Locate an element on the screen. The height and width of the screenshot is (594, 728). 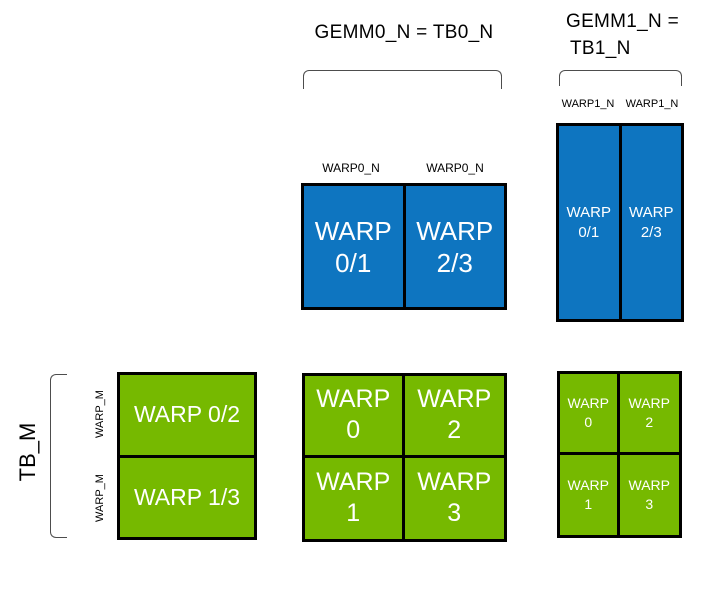
gemm0-warp-grid: WARP 0 WARP 2 WARP 1 WARP 3 is located at coordinates (404, 457).